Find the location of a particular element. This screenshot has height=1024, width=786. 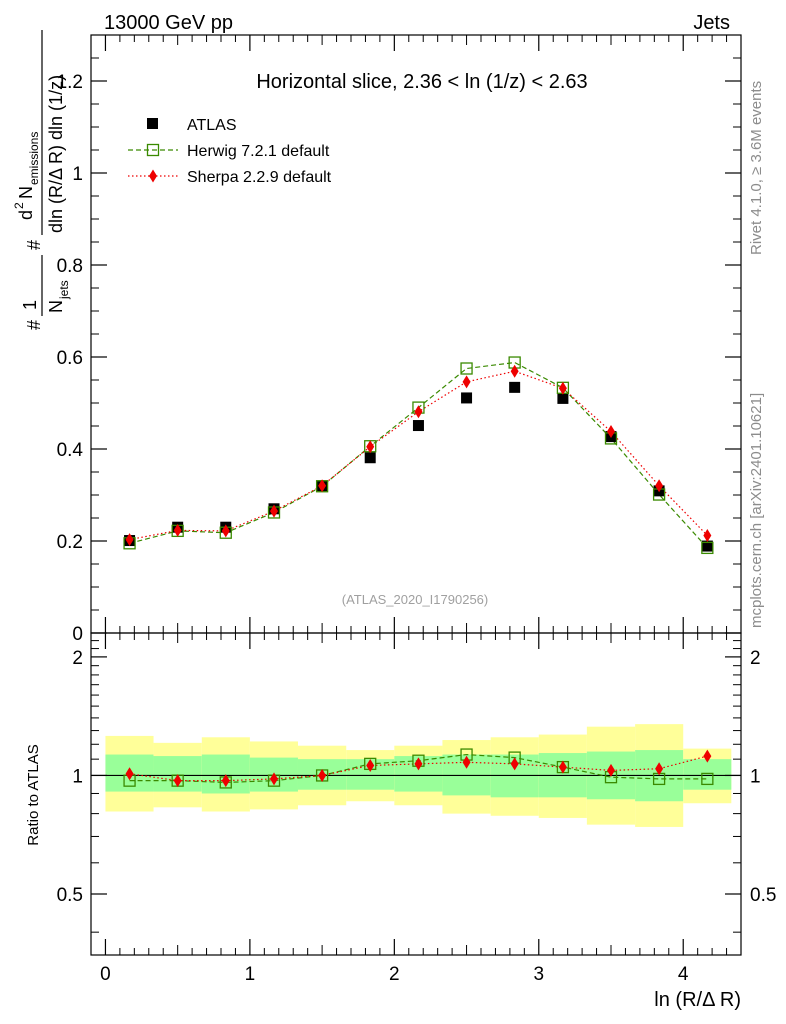

ratio-xtick-label: 4 is located at coordinates (683, 974).